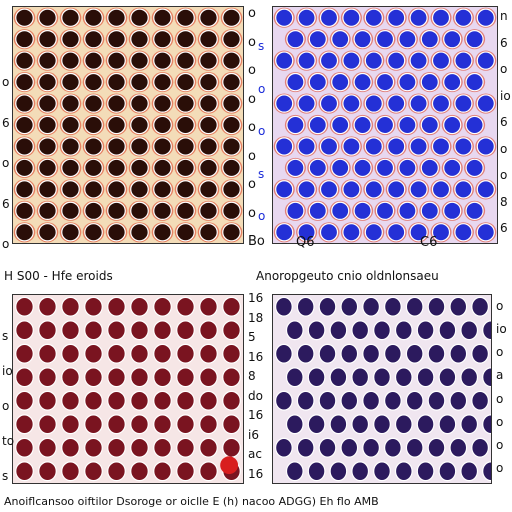 This screenshot has height=512, width=512. Describe the element at coordinates (504, 122) in the screenshot. I see `tick-label: 6` at that location.